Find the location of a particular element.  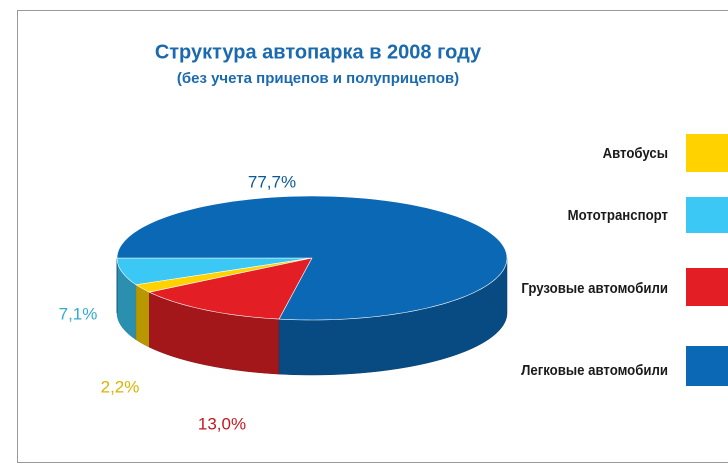

slice-side is located at coordinates (142, 316).